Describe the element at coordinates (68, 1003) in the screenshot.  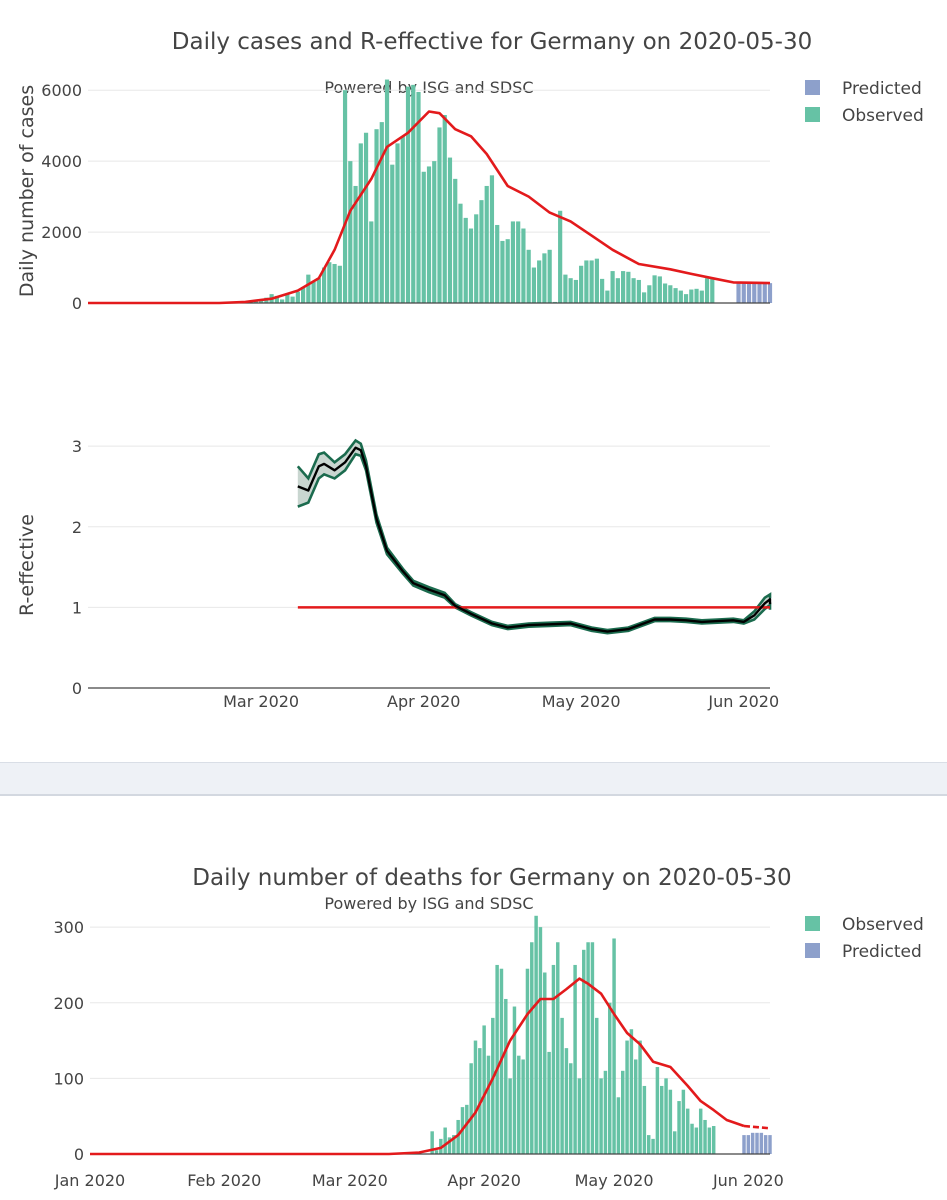
I see `deaths-y-tick-label: 200` at that location.